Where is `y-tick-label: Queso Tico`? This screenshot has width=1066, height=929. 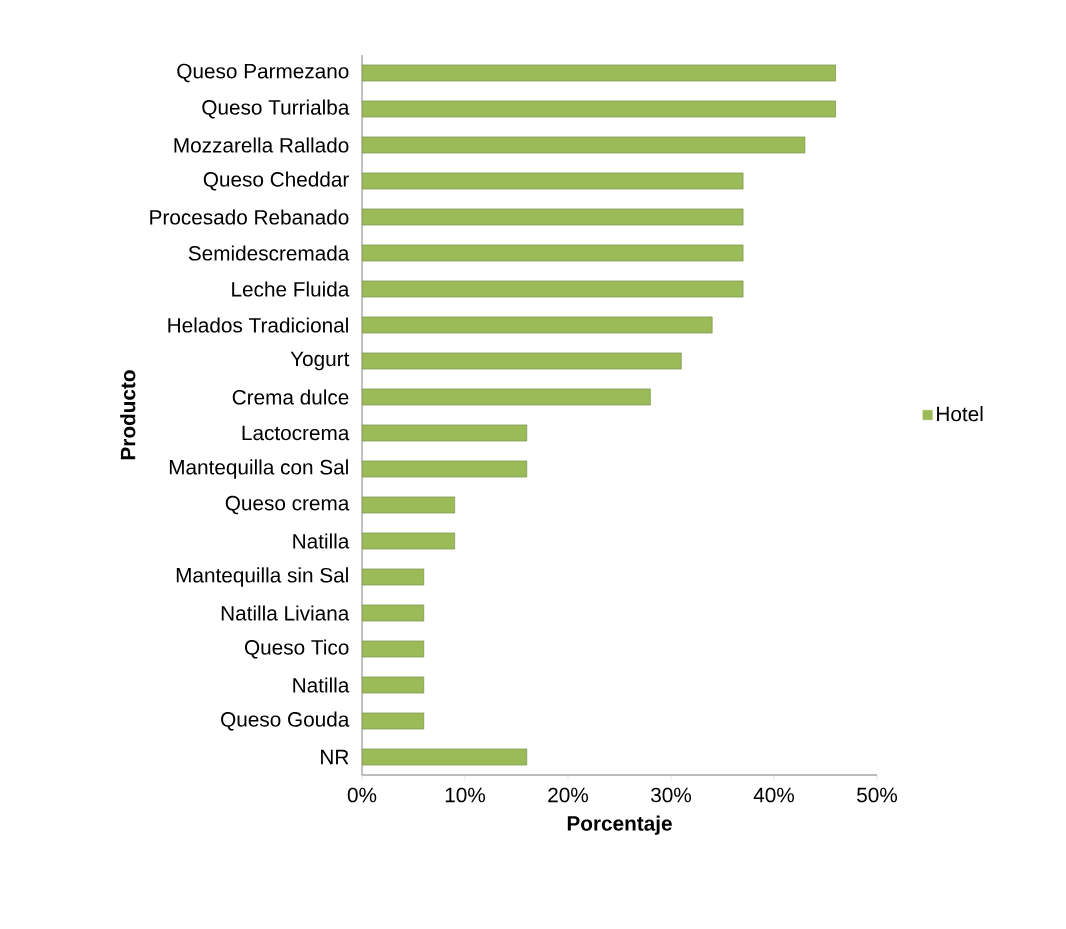 y-tick-label: Queso Tico is located at coordinates (296, 649).